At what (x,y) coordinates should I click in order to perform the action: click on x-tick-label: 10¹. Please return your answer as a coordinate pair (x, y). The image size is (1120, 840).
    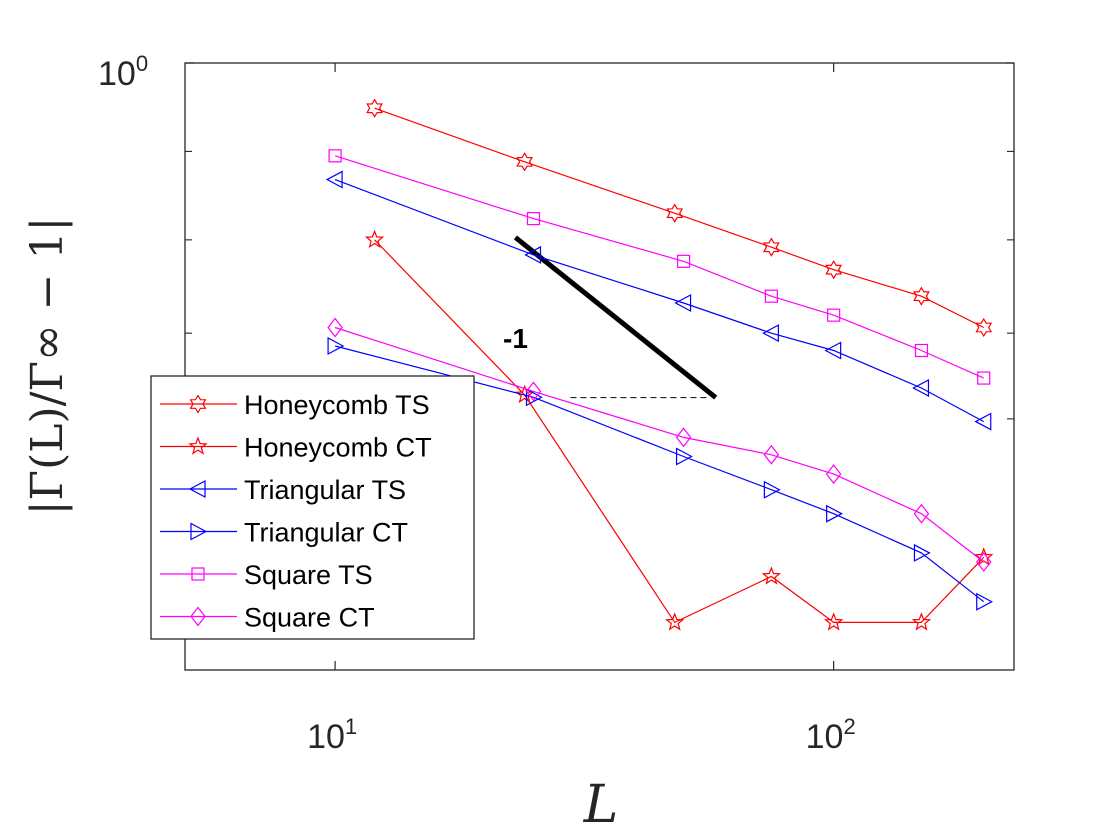
    Looking at the image, I should click on (332, 735).